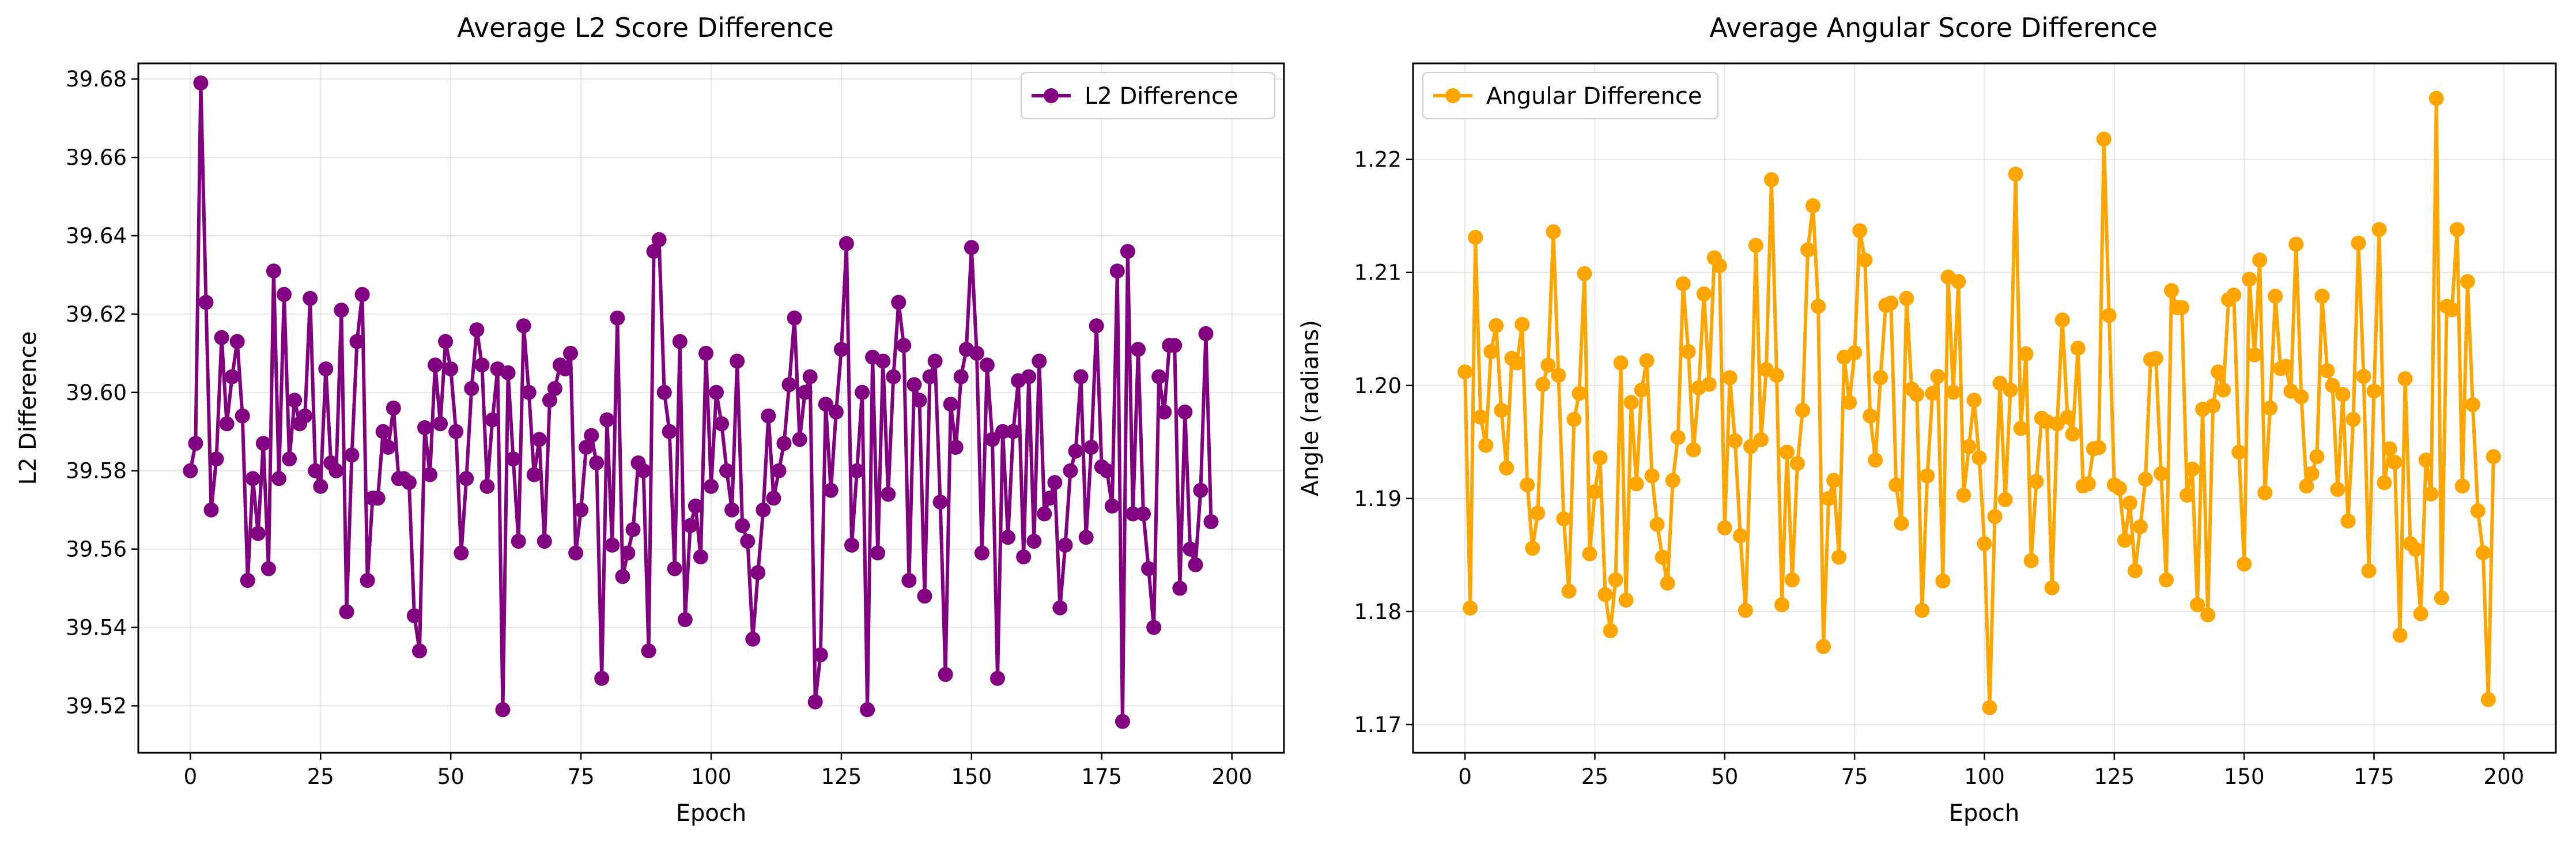  Describe the element at coordinates (96, 393) in the screenshot. I see `y-tick-label: 39.60` at that location.